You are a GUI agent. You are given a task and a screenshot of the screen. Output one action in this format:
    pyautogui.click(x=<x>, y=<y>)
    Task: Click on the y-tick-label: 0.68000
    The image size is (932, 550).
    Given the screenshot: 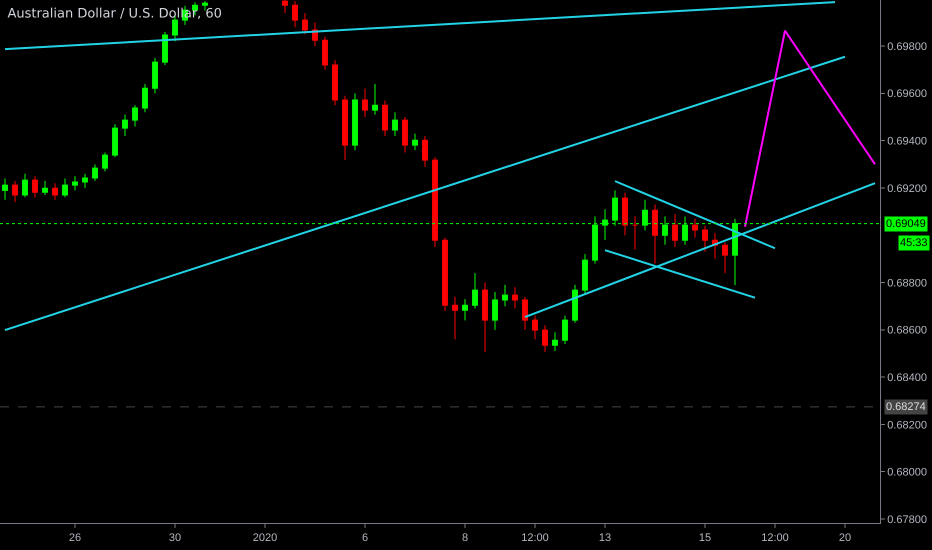 What is the action you would take?
    pyautogui.click(x=907, y=472)
    